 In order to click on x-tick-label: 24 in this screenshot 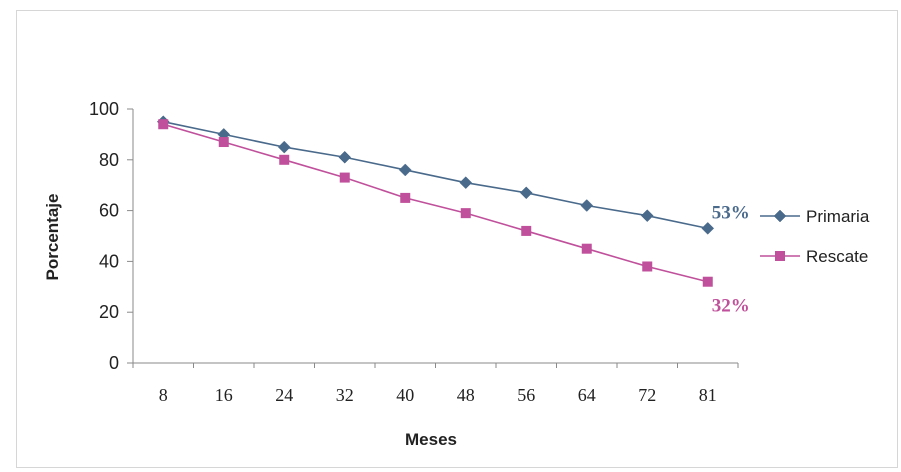, I will do `click(284, 395)`.